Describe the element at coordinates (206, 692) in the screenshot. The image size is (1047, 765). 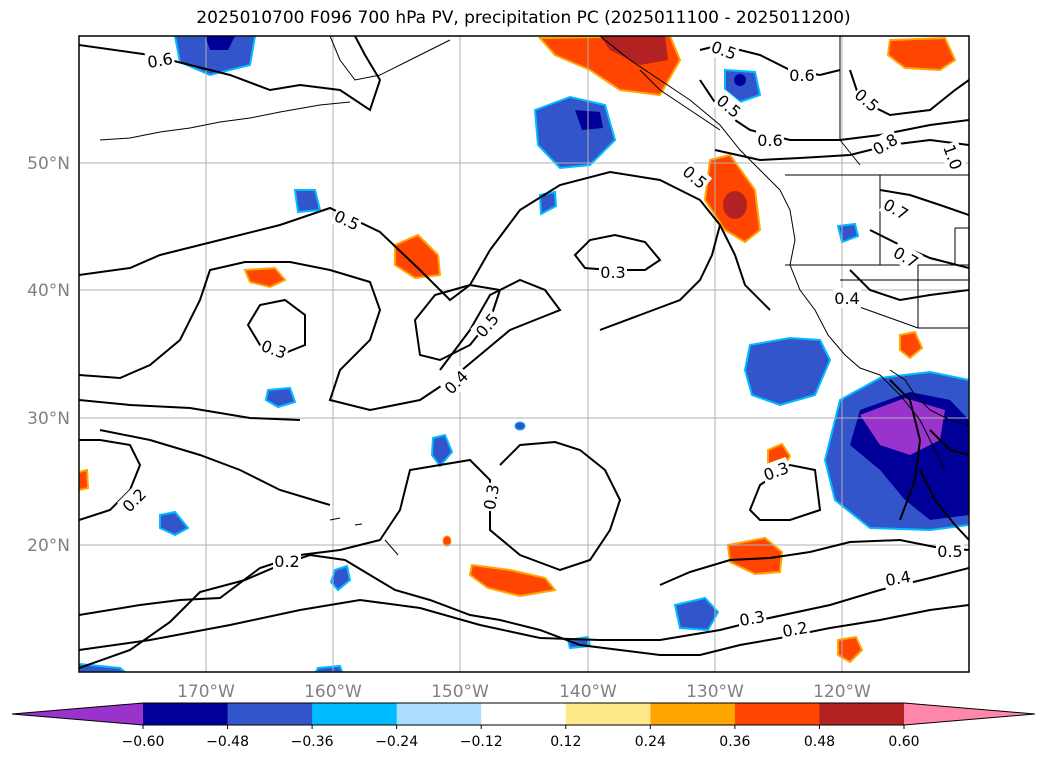
I see `lon-label-170w: 170°W` at that location.